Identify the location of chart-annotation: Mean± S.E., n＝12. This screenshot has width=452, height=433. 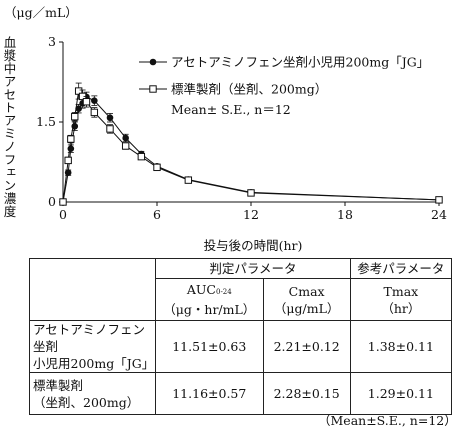
(231, 109).